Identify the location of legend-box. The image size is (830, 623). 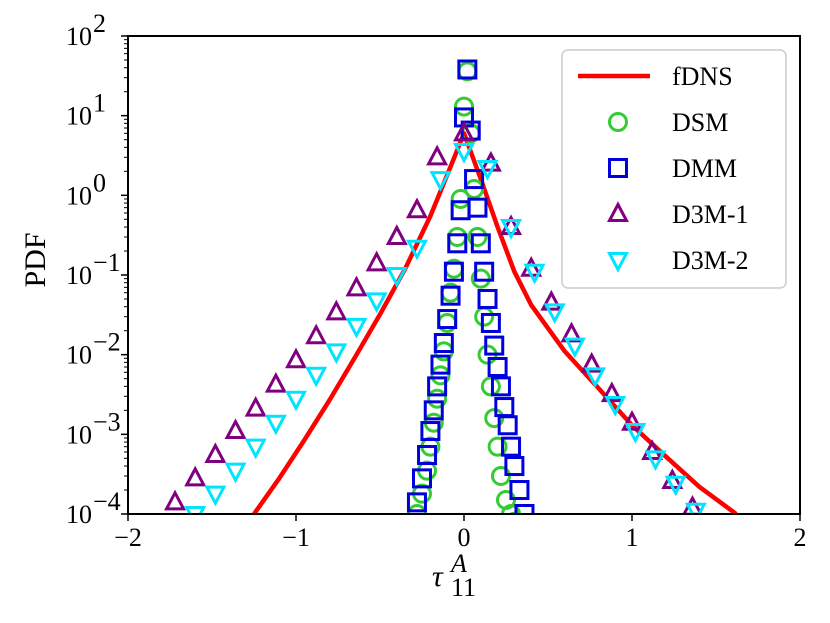
(674, 169).